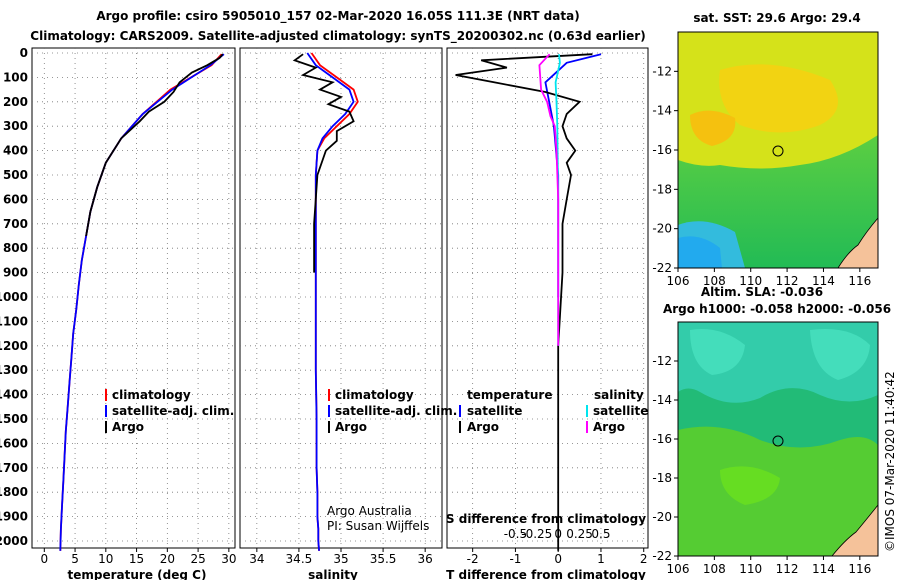 The width and height of the screenshot is (900, 580). What do you see at coordinates (524, 302) in the screenshot?
I see `series-differences-from-climatology-t-argo` at bounding box center [524, 302].